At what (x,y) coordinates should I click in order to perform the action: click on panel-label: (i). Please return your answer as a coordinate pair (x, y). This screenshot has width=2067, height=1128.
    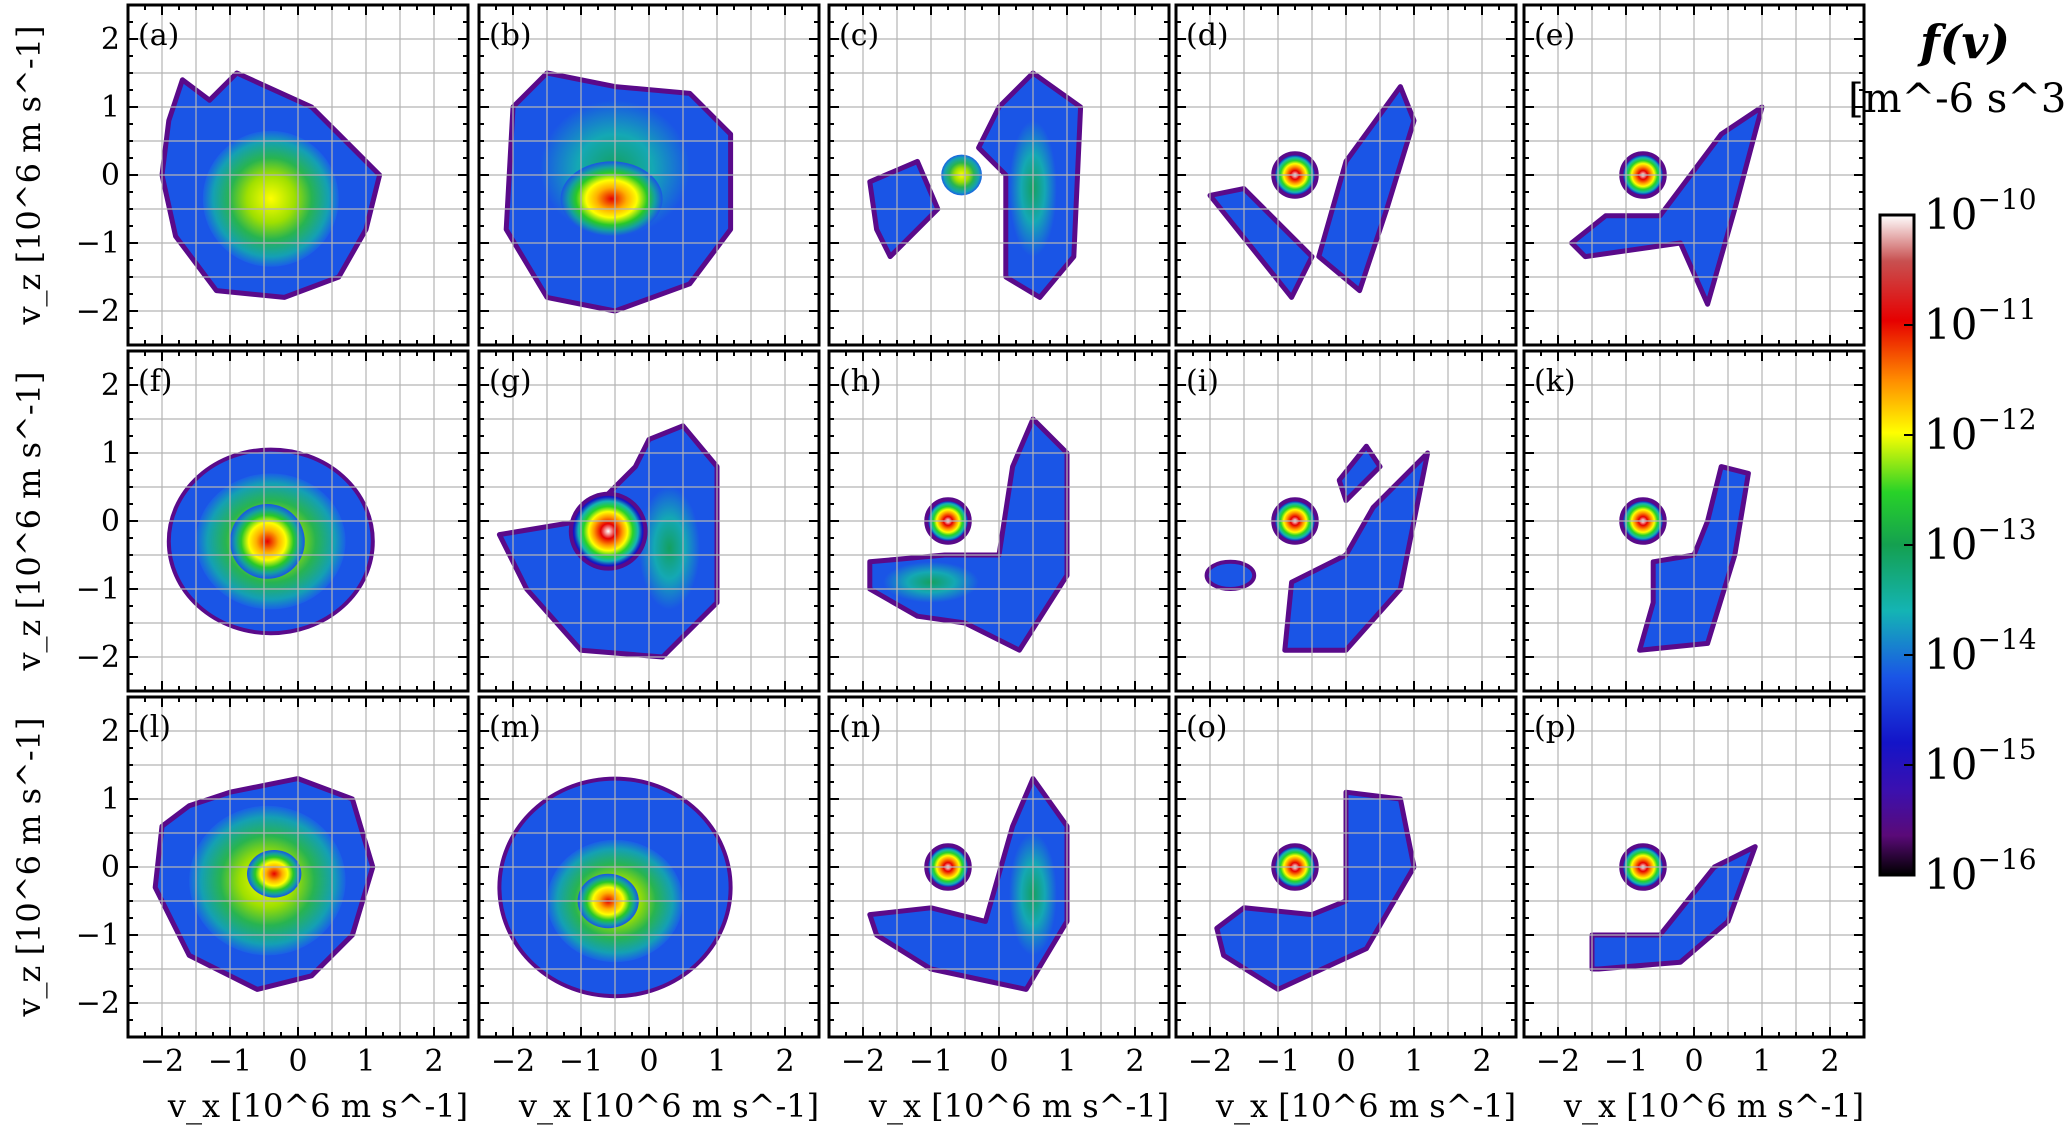
    Looking at the image, I should click on (1202, 381).